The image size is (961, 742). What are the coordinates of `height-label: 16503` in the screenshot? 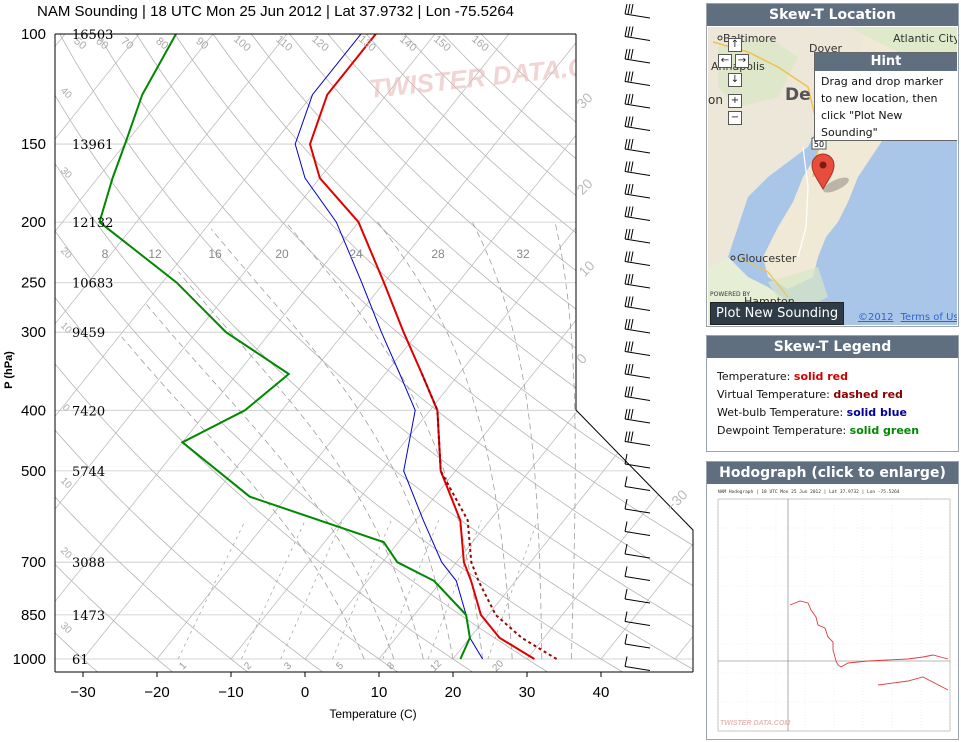 It's located at (92, 35).